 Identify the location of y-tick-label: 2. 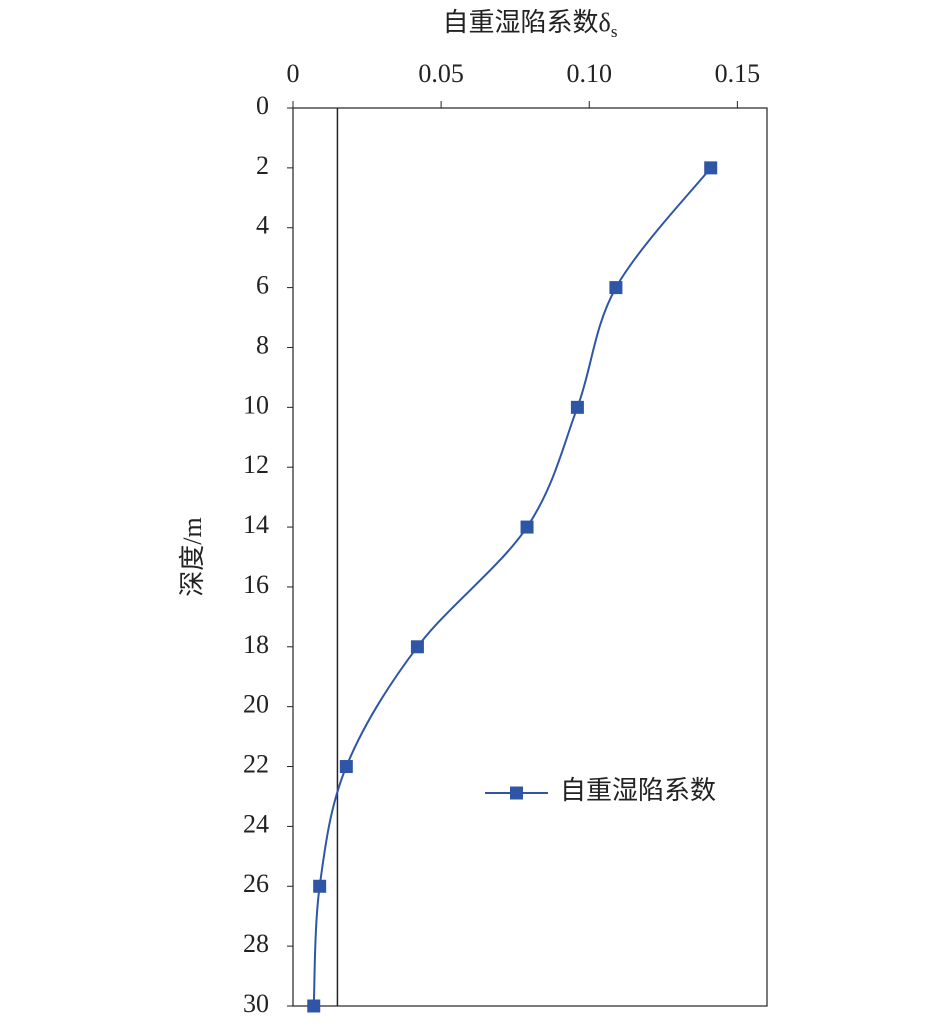
(262, 165).